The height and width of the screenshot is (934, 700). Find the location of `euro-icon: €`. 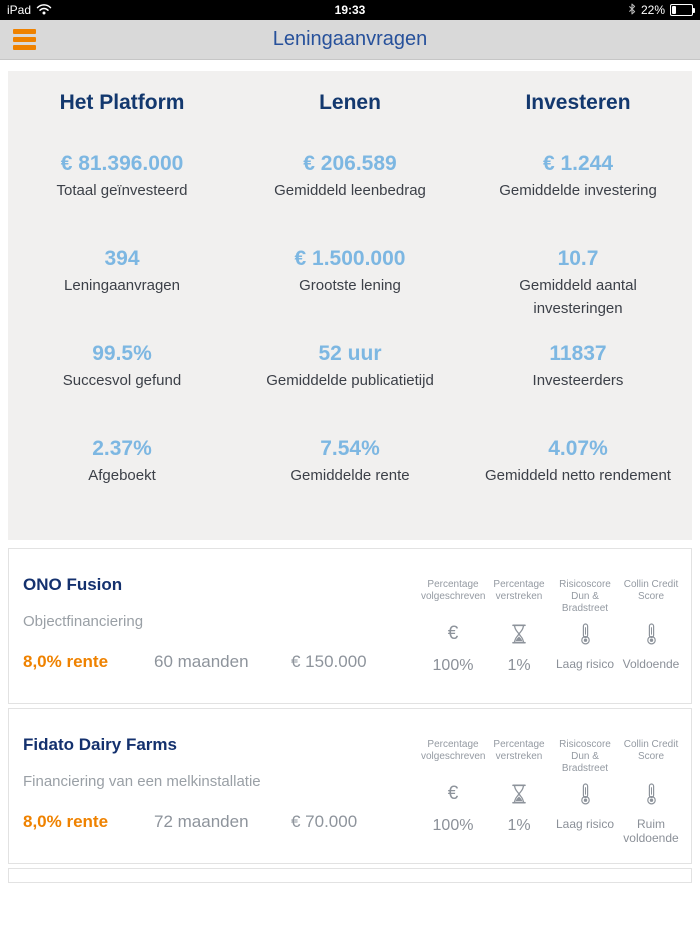

euro-icon: € is located at coordinates (453, 634).